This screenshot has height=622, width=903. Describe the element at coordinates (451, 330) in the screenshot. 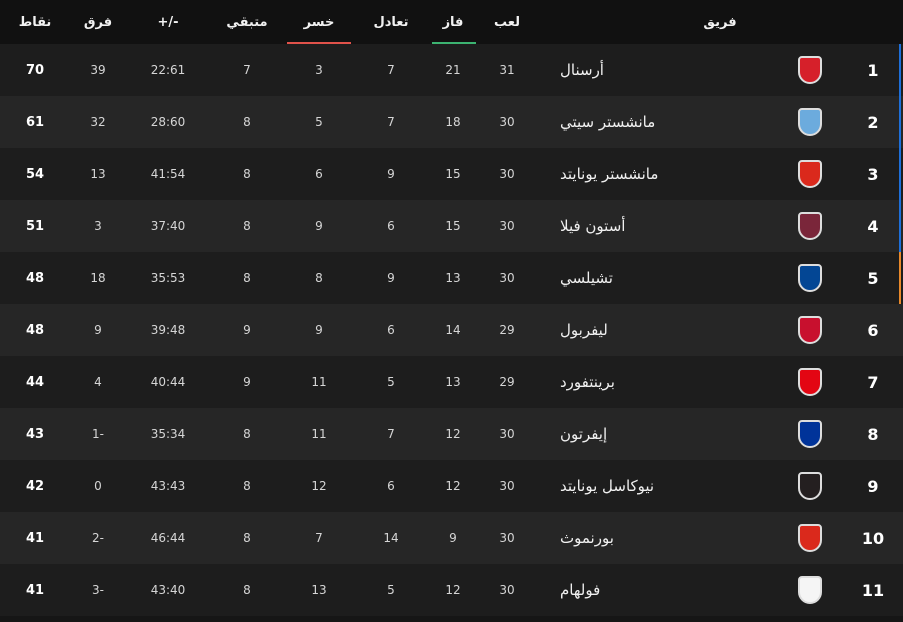

I see `team-row: 6 ليفربول 29 14 6 9 9 39:48 9 48` at that location.